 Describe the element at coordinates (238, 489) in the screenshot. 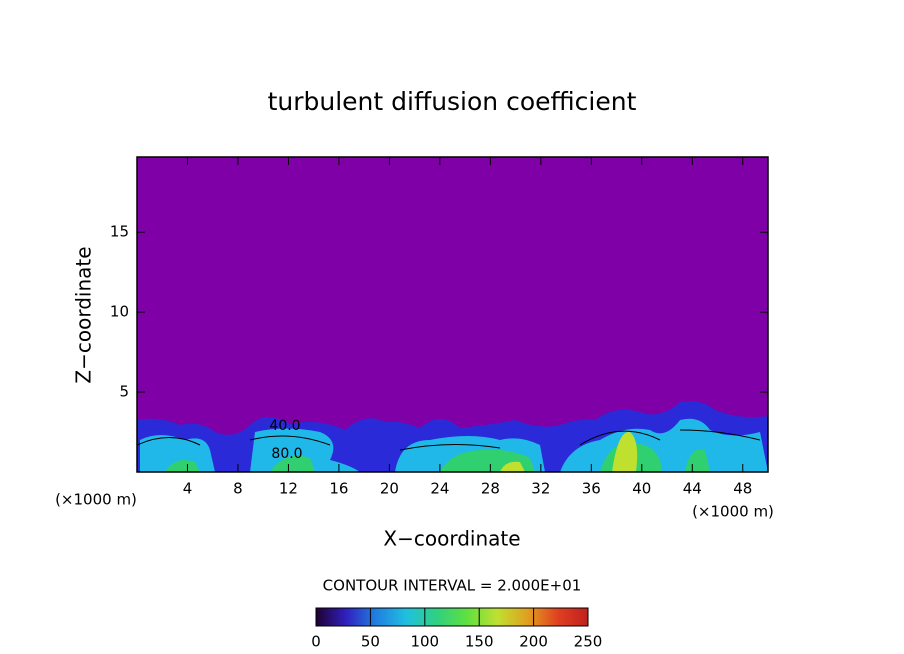

I see `x-tick-label: 8` at that location.